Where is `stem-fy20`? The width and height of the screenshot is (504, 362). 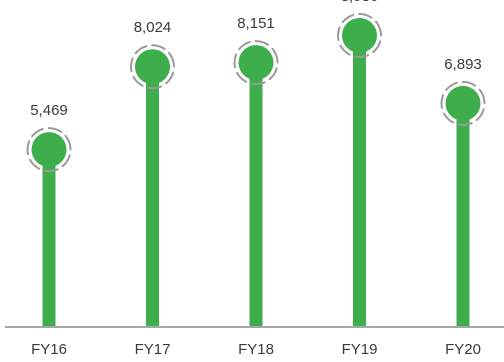 stem-fy20 is located at coordinates (463, 215).